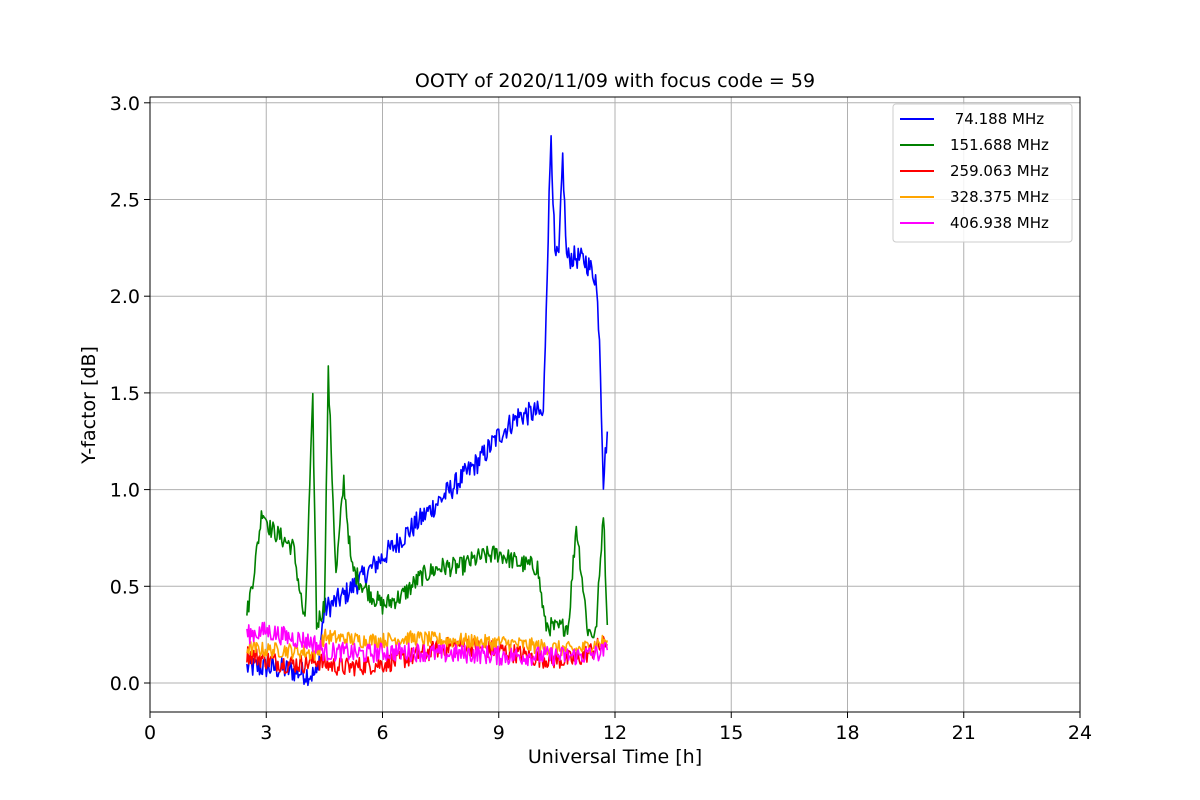 This screenshot has width=1200, height=800. I want to click on chart-title: OOTY of 2020/11/09 with focus code = 59, so click(615, 81).